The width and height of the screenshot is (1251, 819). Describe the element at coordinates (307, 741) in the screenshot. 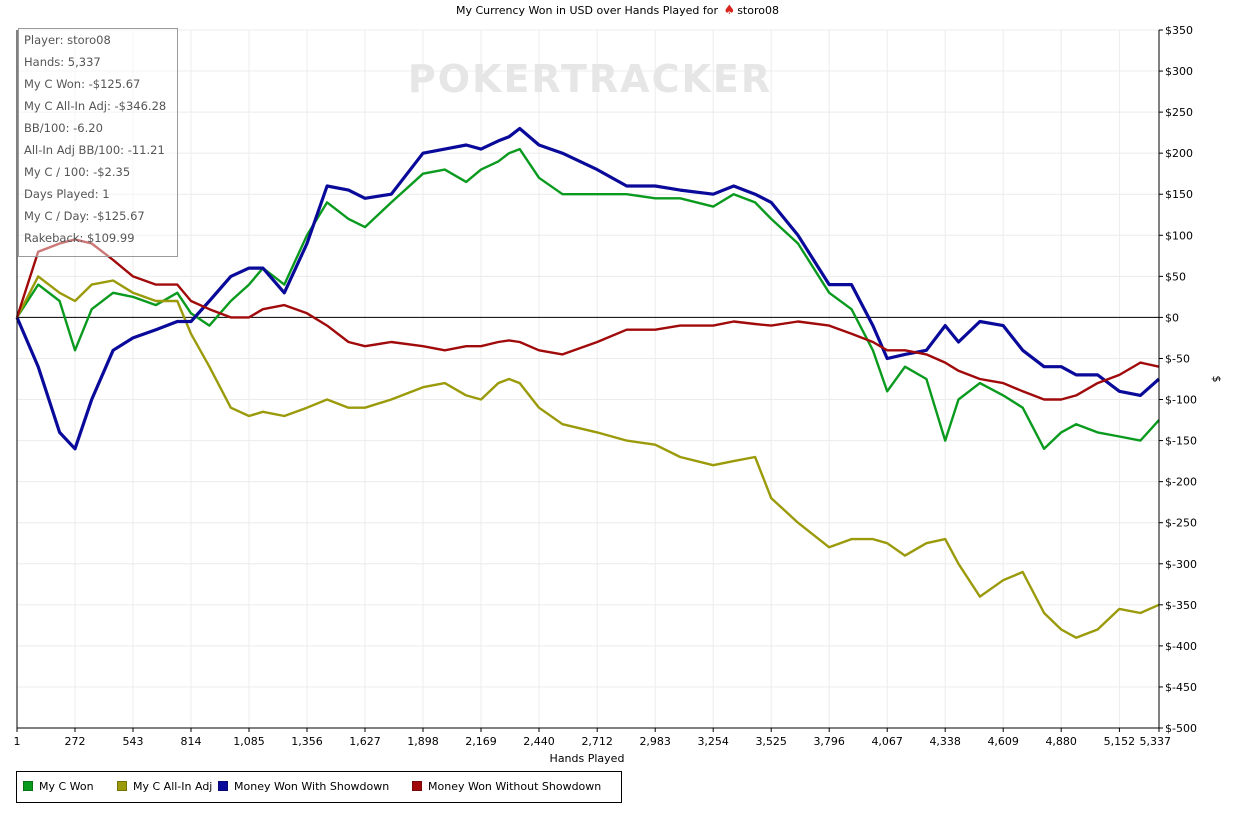

I see `x-tick-label: 1,356` at that location.